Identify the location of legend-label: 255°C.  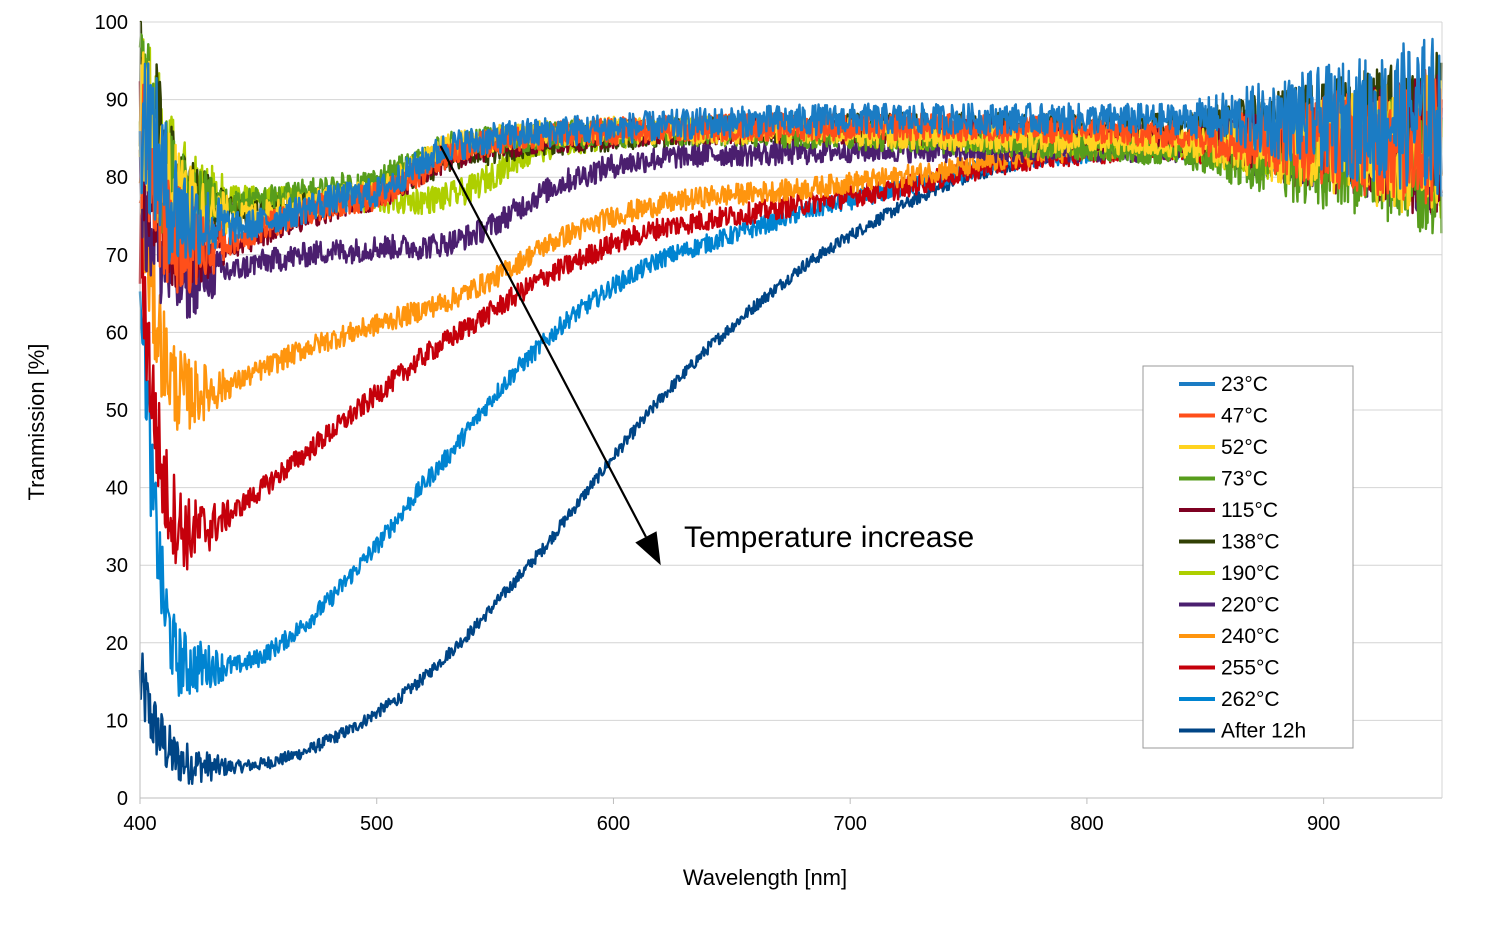
(1250, 668).